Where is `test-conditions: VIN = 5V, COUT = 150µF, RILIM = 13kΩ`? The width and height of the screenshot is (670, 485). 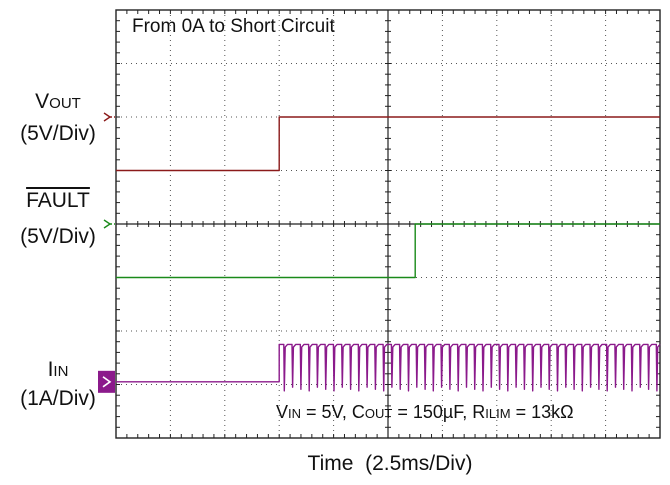 test-conditions: VIN = 5V, COUT = 150µF, RILIM = 13kΩ is located at coordinates (425, 412).